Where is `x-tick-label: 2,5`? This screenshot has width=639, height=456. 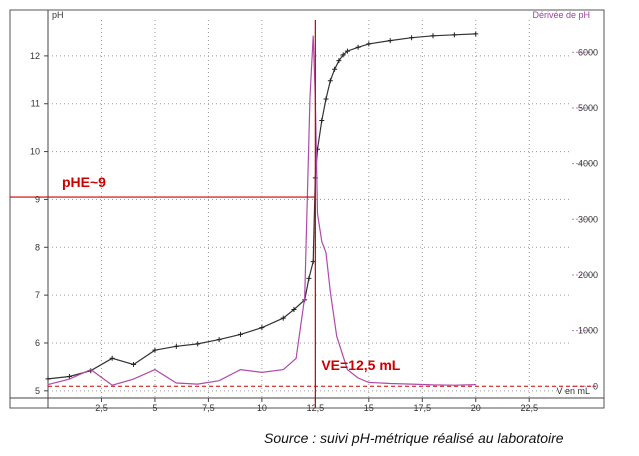
x-tick-label: 2,5 is located at coordinates (101, 408).